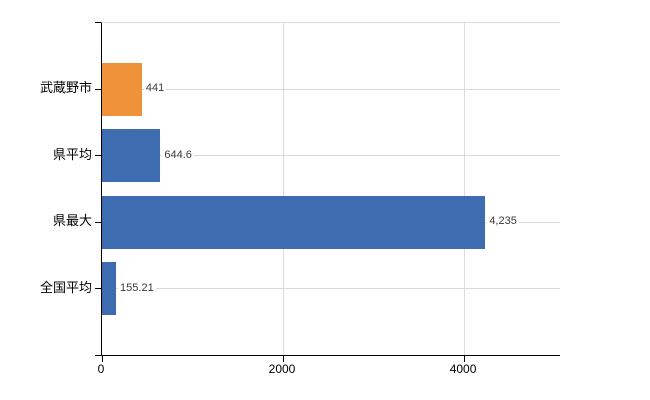  Describe the element at coordinates (65, 88) in the screenshot. I see `category-label-武蔵野市: 武蔵野市` at that location.